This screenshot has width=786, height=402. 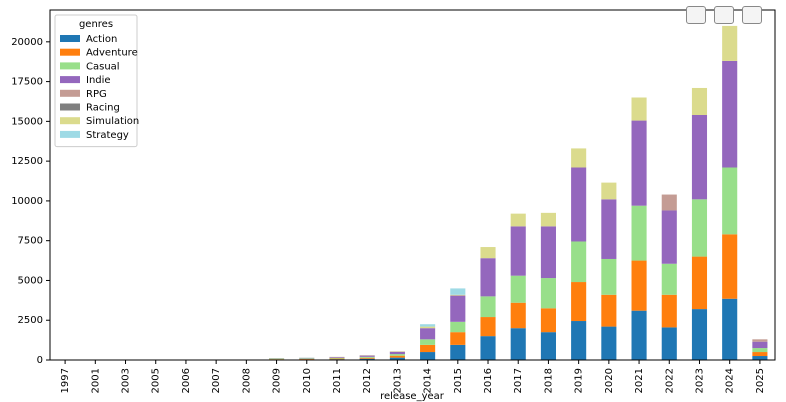 I want to click on x-tick-label: 2003, so click(x=126, y=380).